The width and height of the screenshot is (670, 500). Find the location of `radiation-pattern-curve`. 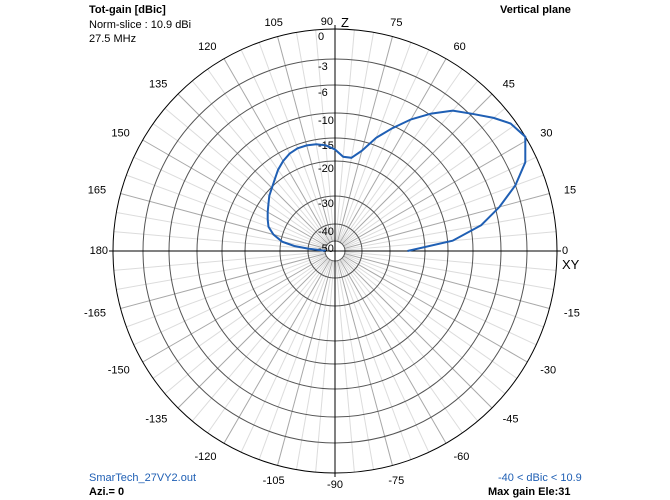

radiation-pattern-curve is located at coordinates (396, 180).